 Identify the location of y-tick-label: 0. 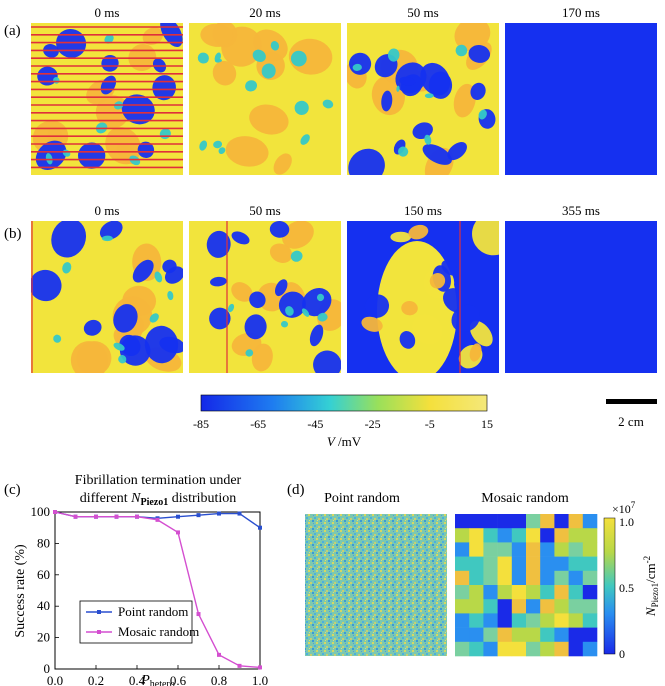
(47, 668).